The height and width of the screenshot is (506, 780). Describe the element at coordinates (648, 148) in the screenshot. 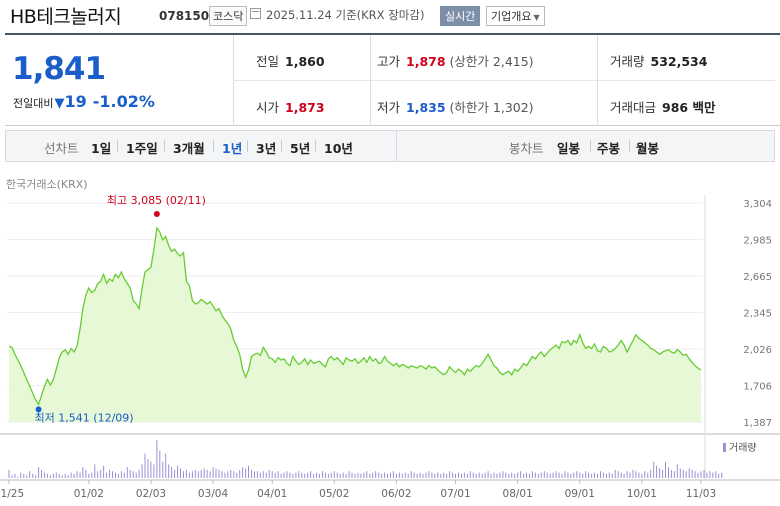

I see `candle-monthly: 월봉` at that location.